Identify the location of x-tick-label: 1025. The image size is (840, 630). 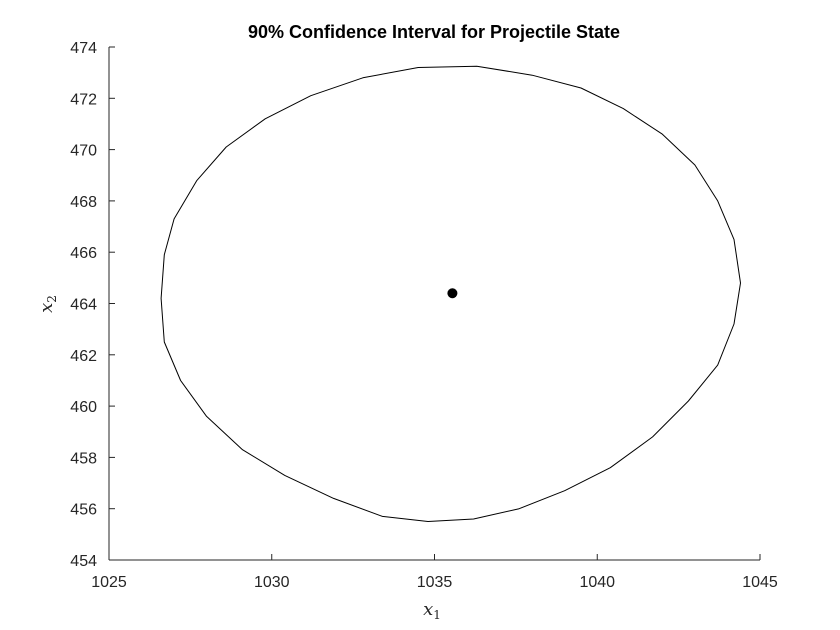
(109, 582).